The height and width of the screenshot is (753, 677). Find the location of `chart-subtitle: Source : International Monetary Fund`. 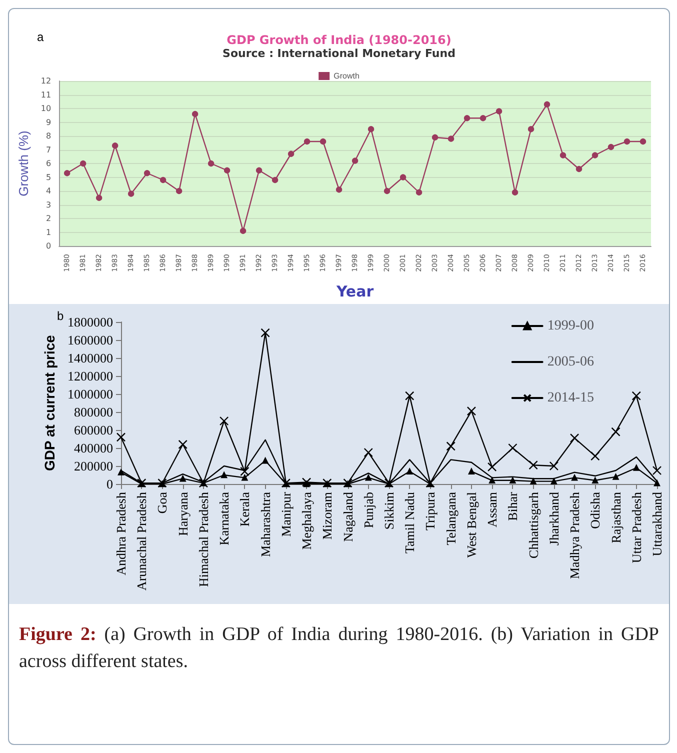

chart-subtitle: Source : International Monetary Fund is located at coordinates (339, 53).